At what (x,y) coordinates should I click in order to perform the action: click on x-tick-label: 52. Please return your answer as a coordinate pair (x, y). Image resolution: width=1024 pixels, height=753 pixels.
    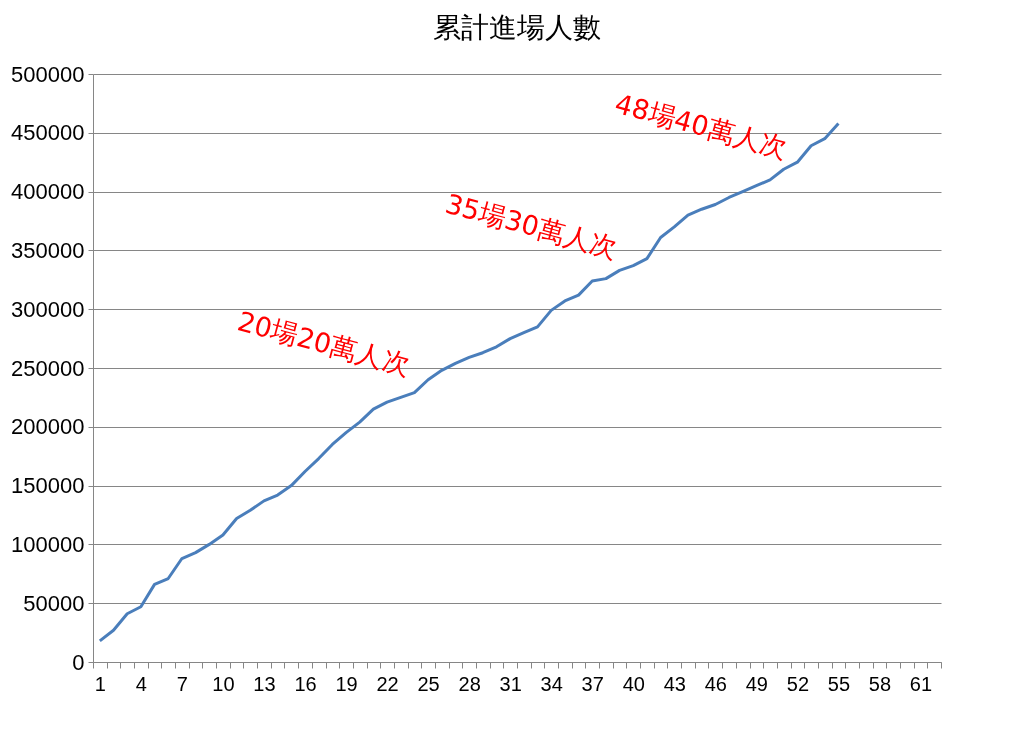
    Looking at the image, I should click on (798, 683).